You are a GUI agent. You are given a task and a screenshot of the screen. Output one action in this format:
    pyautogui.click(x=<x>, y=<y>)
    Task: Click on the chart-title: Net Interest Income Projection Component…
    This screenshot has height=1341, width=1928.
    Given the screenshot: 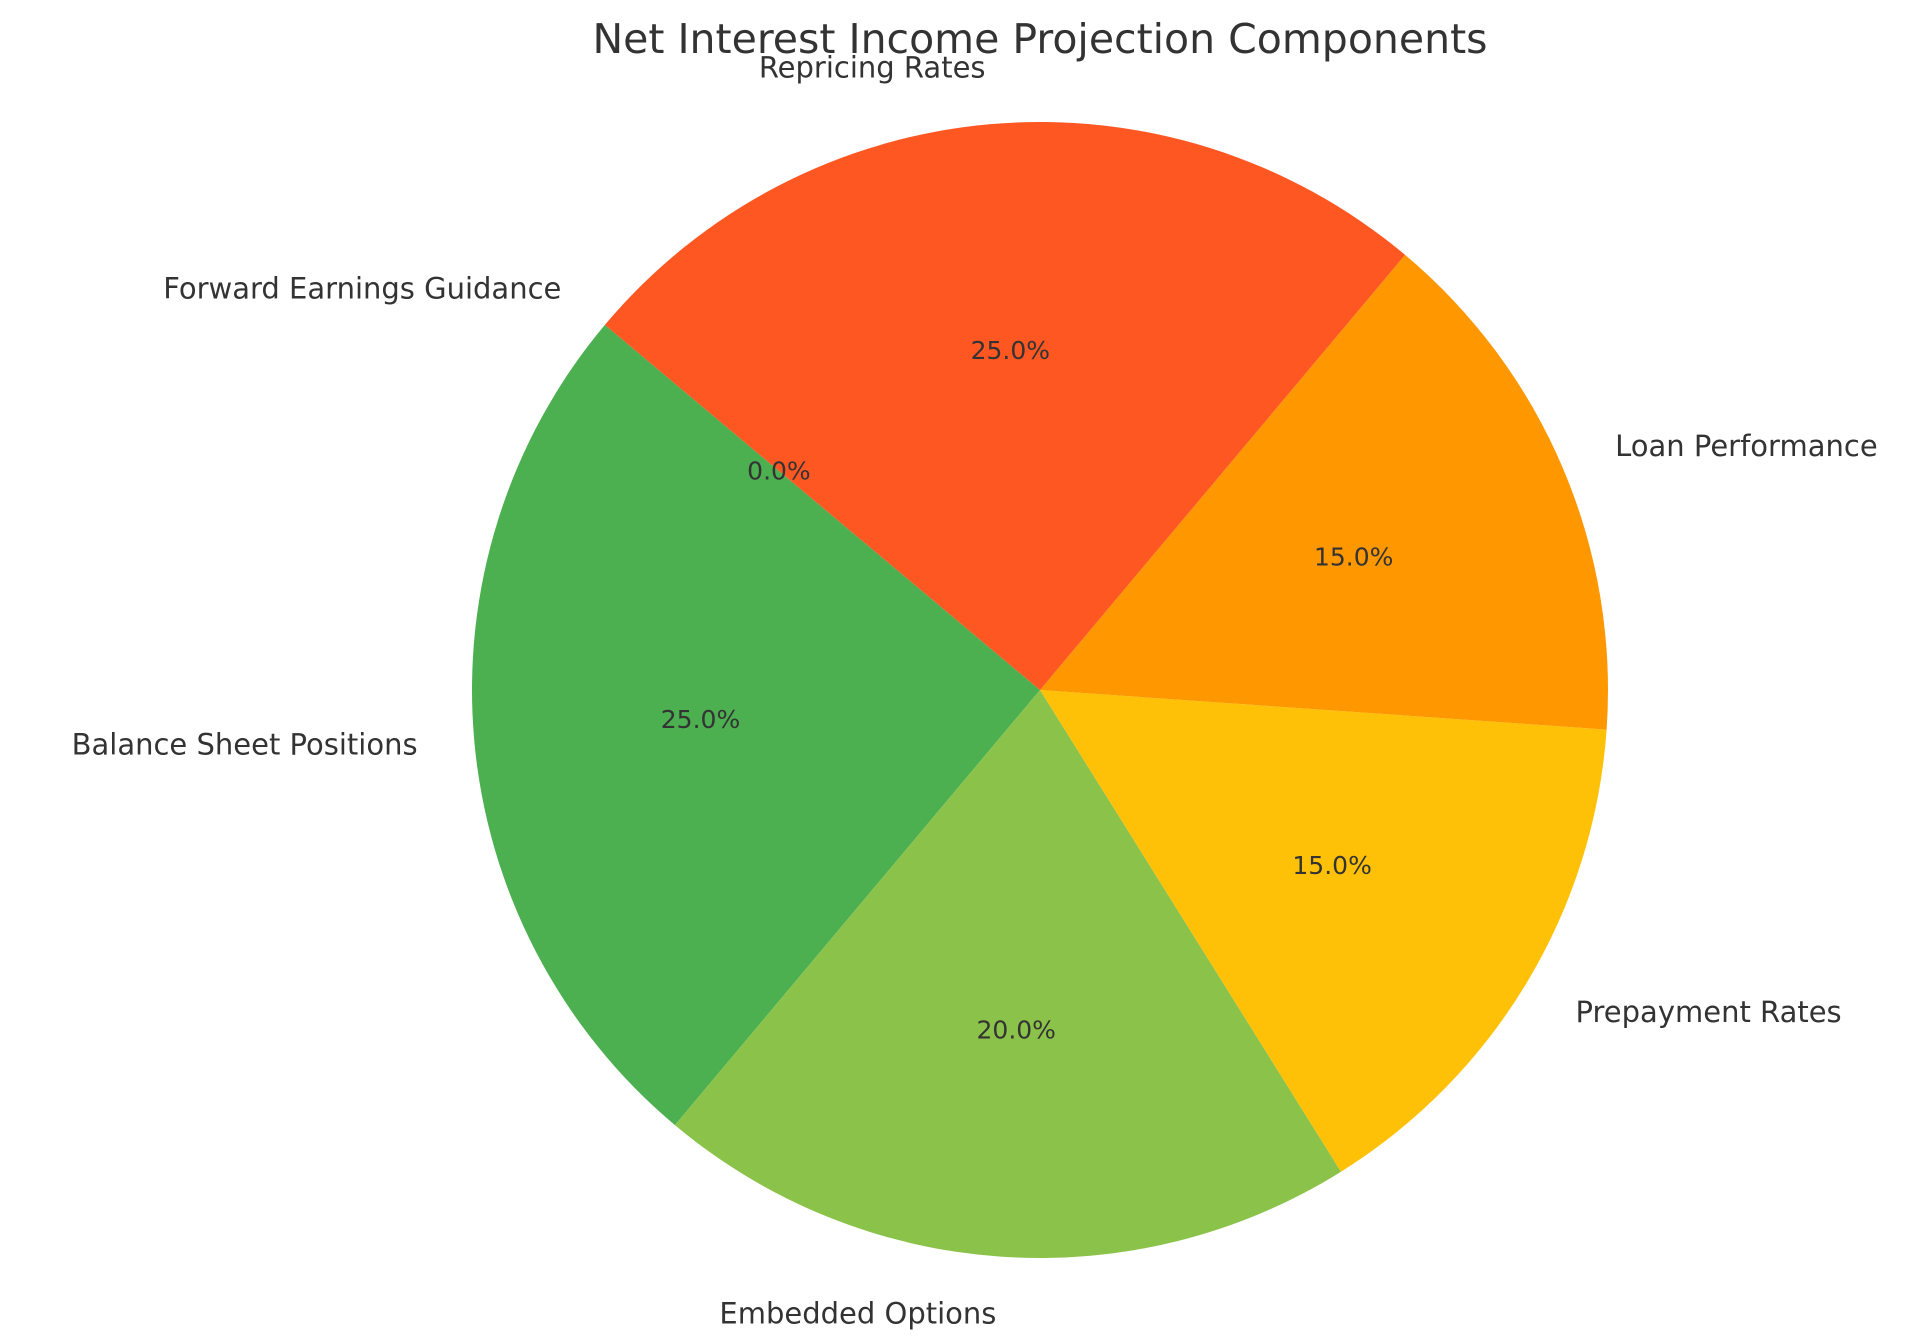 What is the action you would take?
    pyautogui.click(x=1039, y=39)
    